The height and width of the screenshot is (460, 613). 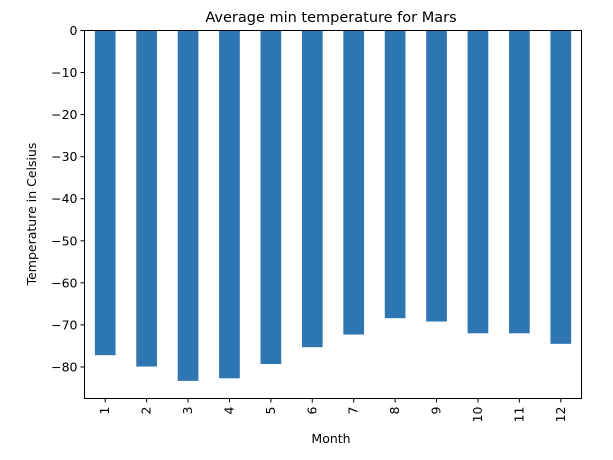 I want to click on y-tick-label: −50, so click(x=64, y=240).